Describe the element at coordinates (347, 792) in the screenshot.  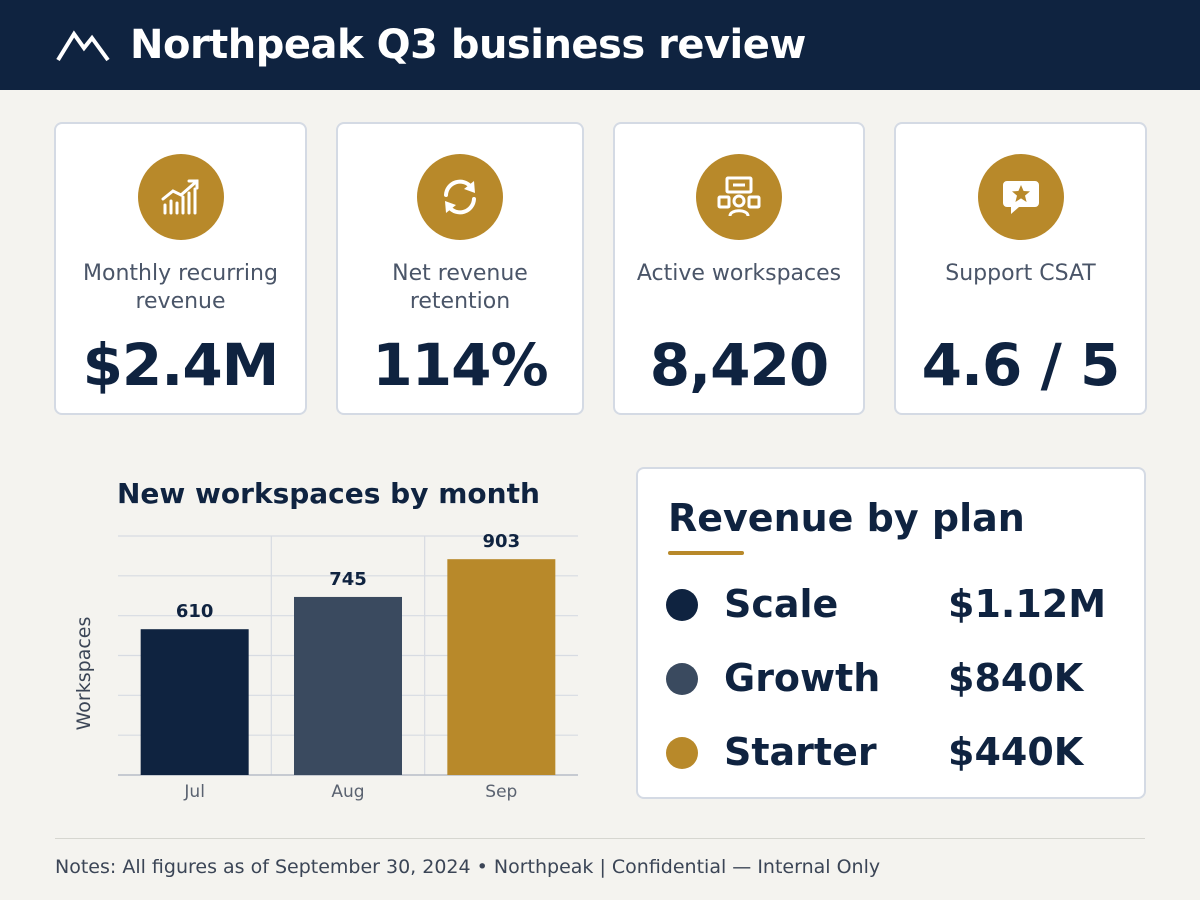
I see `x-tick-label: Aug` at that location.